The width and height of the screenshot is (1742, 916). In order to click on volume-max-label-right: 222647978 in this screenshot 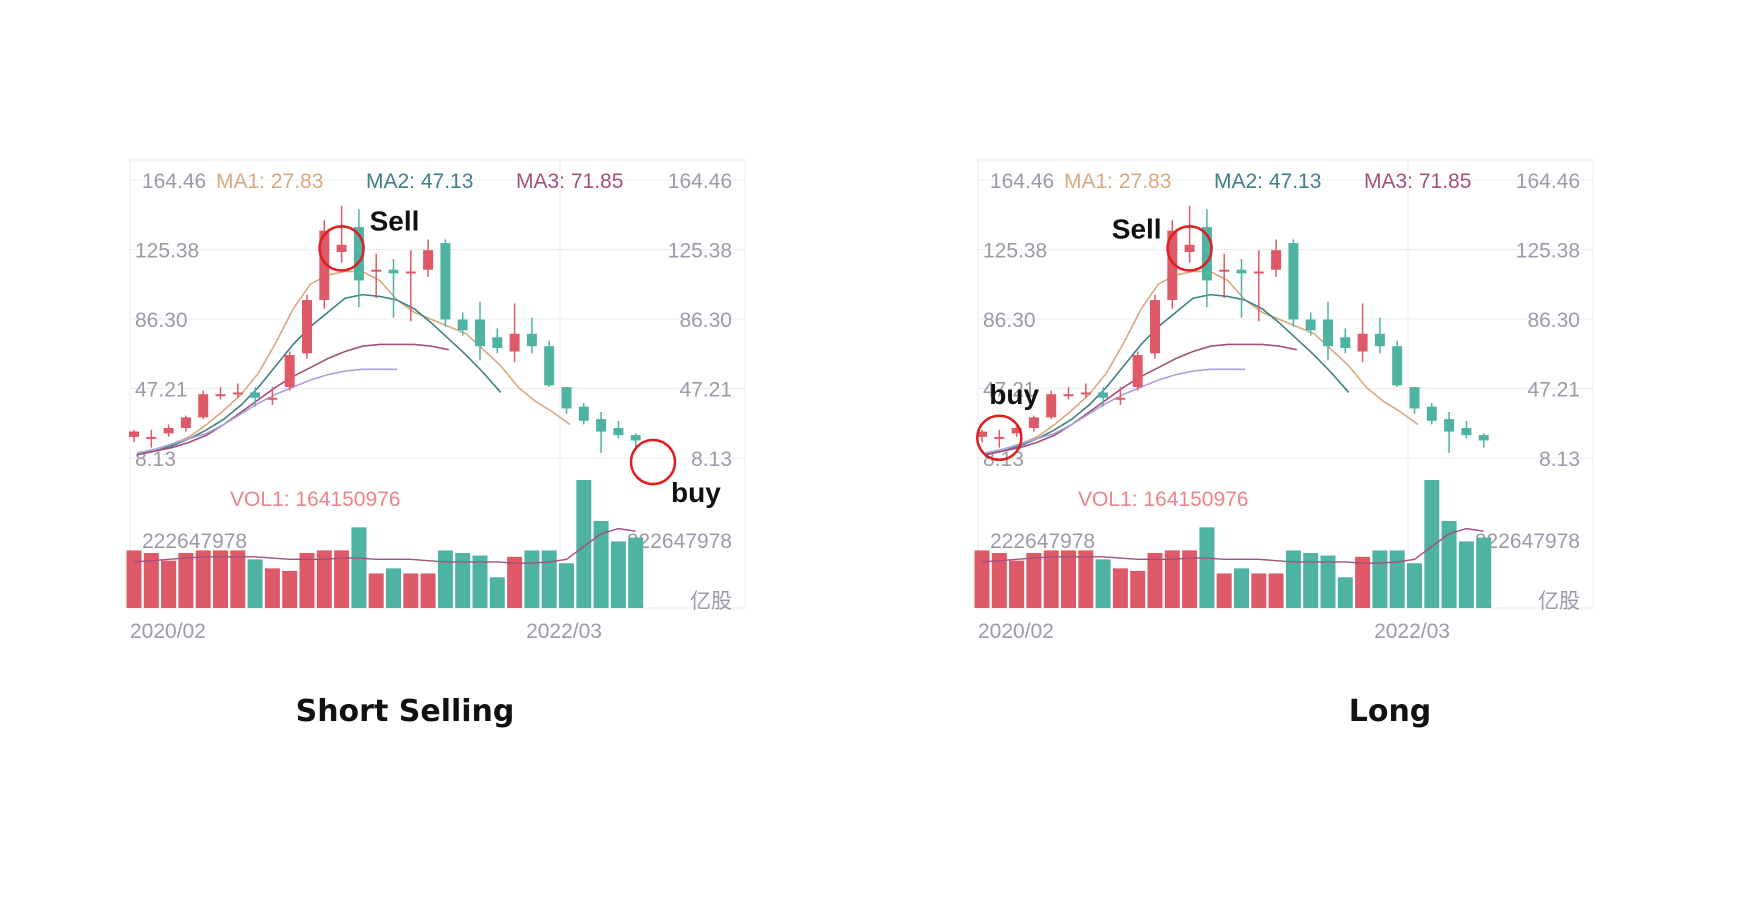, I will do `click(1527, 541)`.